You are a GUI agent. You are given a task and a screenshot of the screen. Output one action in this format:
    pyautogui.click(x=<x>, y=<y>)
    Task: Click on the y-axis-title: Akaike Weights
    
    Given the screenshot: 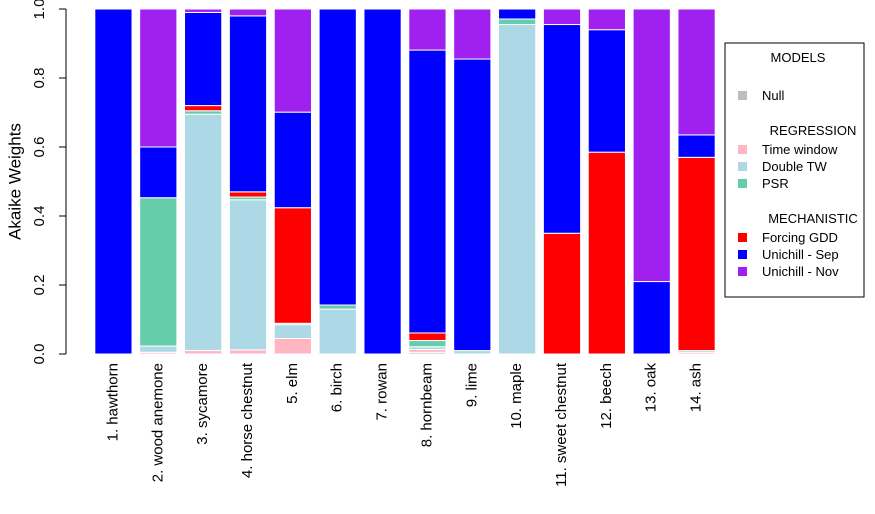 What is the action you would take?
    pyautogui.click(x=14, y=181)
    